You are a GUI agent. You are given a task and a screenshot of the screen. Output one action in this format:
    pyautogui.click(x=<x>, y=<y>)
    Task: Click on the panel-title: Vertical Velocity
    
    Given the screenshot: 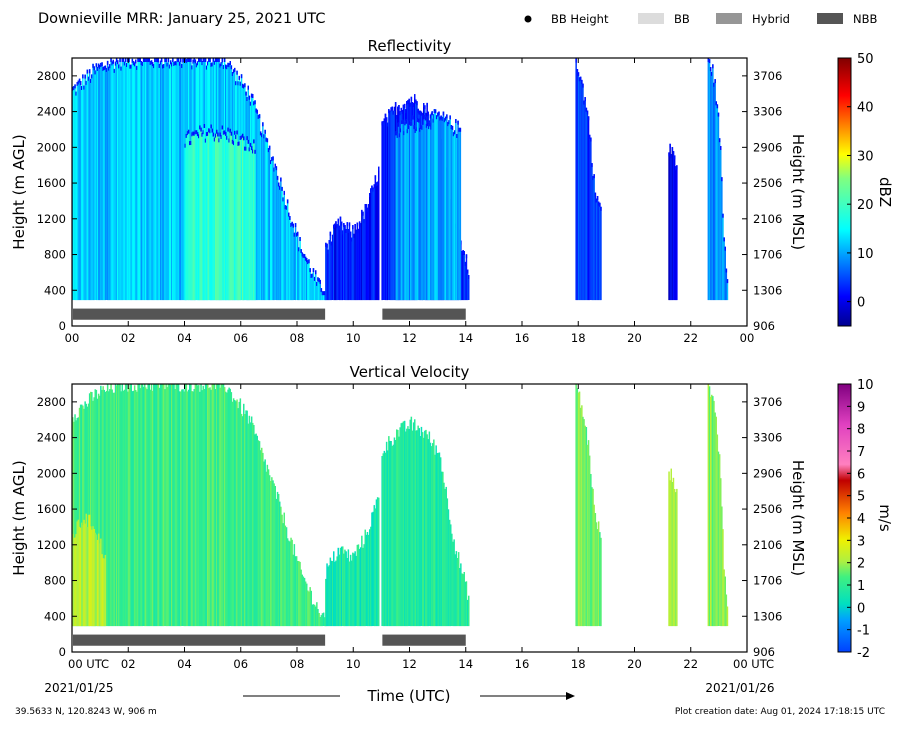 What is the action you would take?
    pyautogui.click(x=410, y=372)
    